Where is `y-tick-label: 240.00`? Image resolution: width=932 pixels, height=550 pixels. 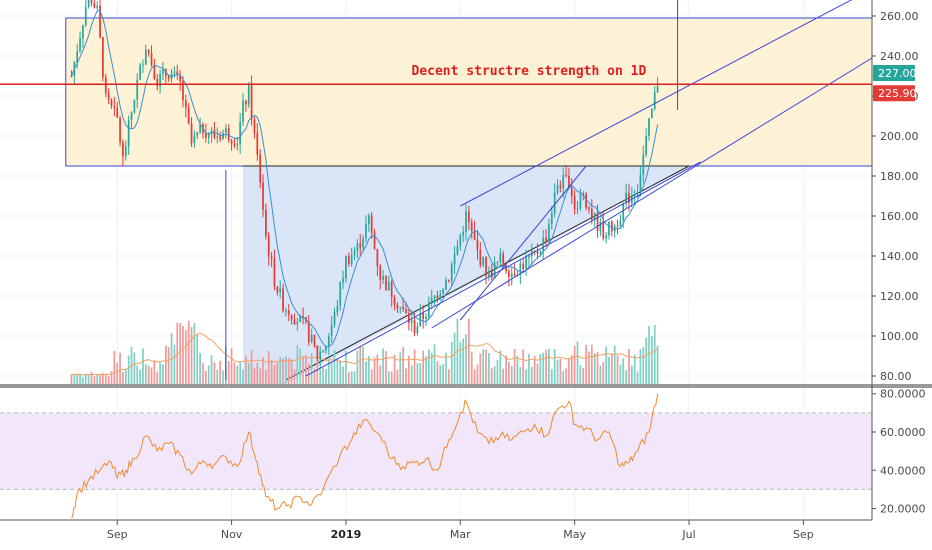
y-tick-label: 240.00 is located at coordinates (899, 56).